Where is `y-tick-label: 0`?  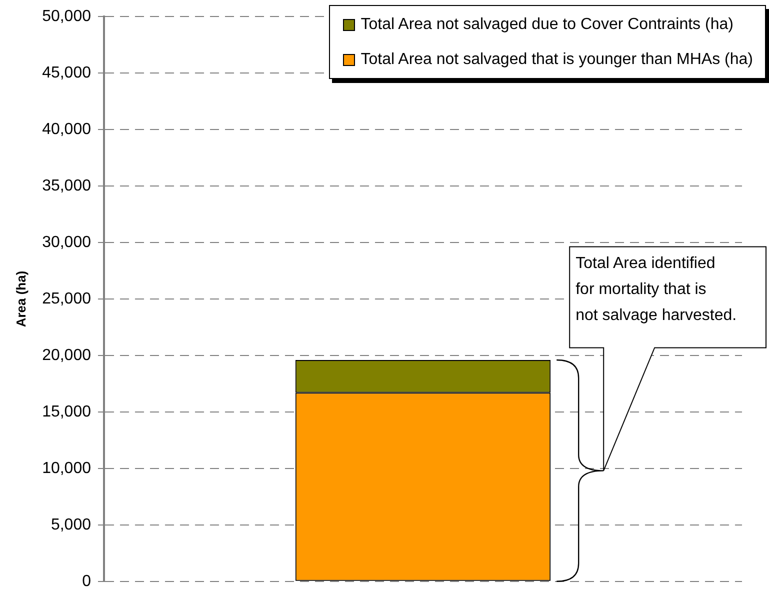 y-tick-label: 0 is located at coordinates (87, 581).